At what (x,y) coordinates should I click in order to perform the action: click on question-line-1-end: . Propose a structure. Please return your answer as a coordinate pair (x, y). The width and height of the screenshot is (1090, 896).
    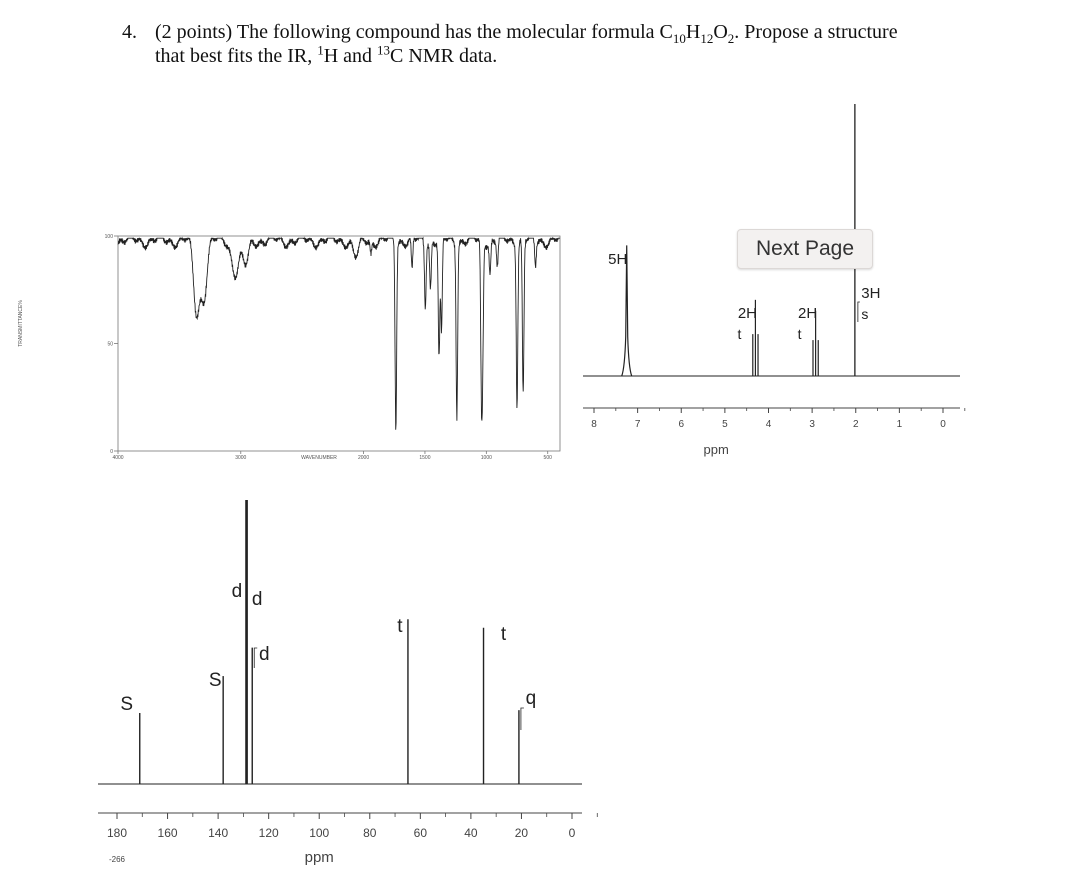
    Looking at the image, I should click on (816, 32).